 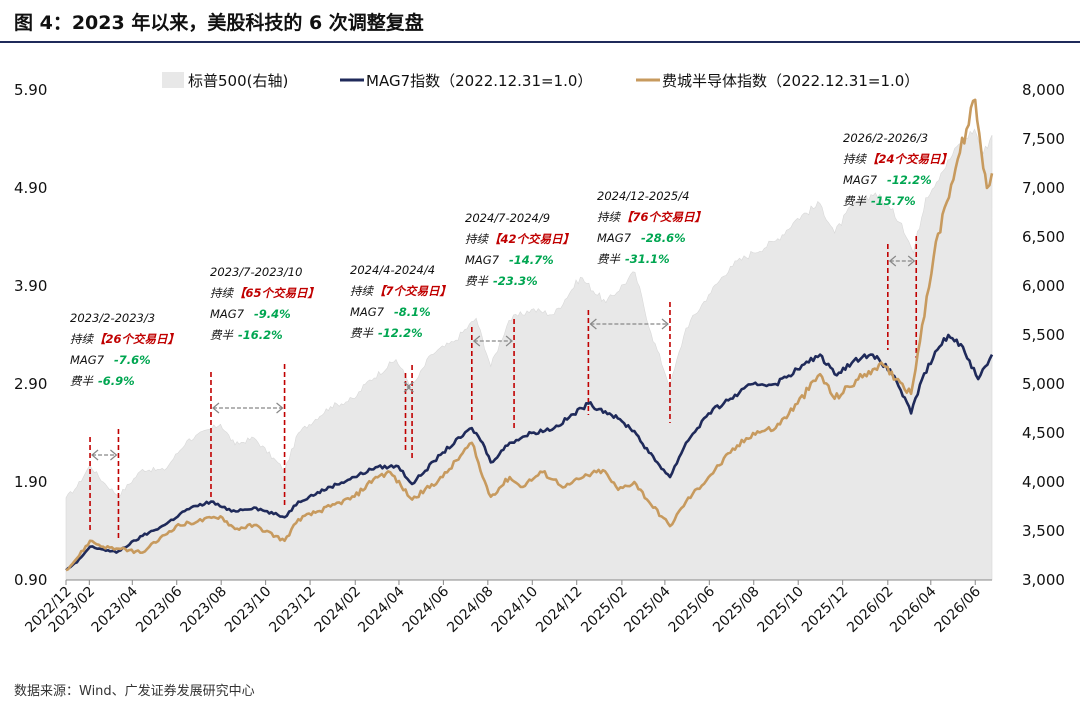 What do you see at coordinates (507, 218) in the screenshot?
I see `annotation-period: 2024/7-2024/9` at bounding box center [507, 218].